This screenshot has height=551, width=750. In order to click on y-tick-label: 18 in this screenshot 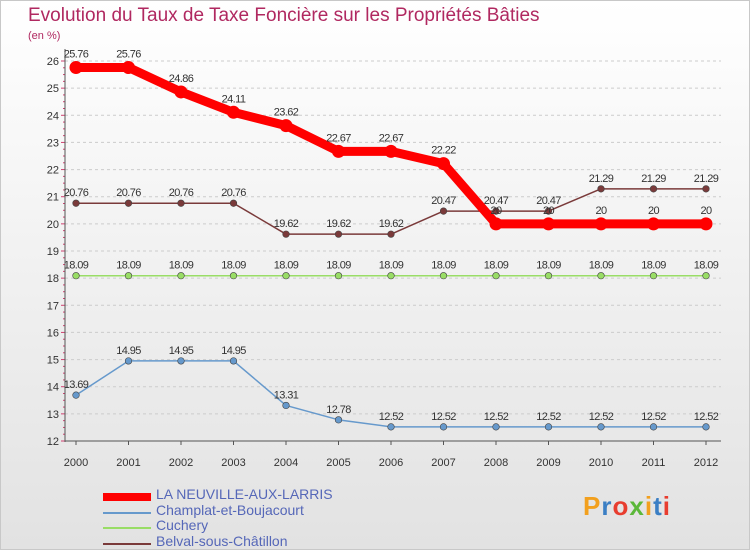, I will do `click(53, 279)`.